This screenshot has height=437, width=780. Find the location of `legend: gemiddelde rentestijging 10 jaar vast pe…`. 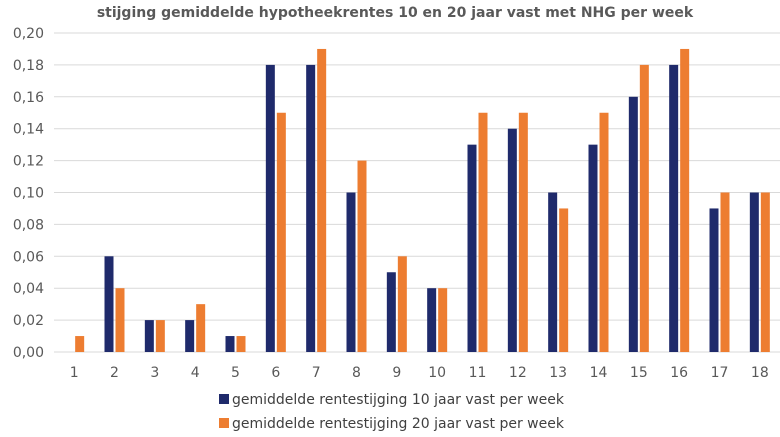

legend: gemiddelde rentestijging 10 jaar vast pe… is located at coordinates (392, 412).